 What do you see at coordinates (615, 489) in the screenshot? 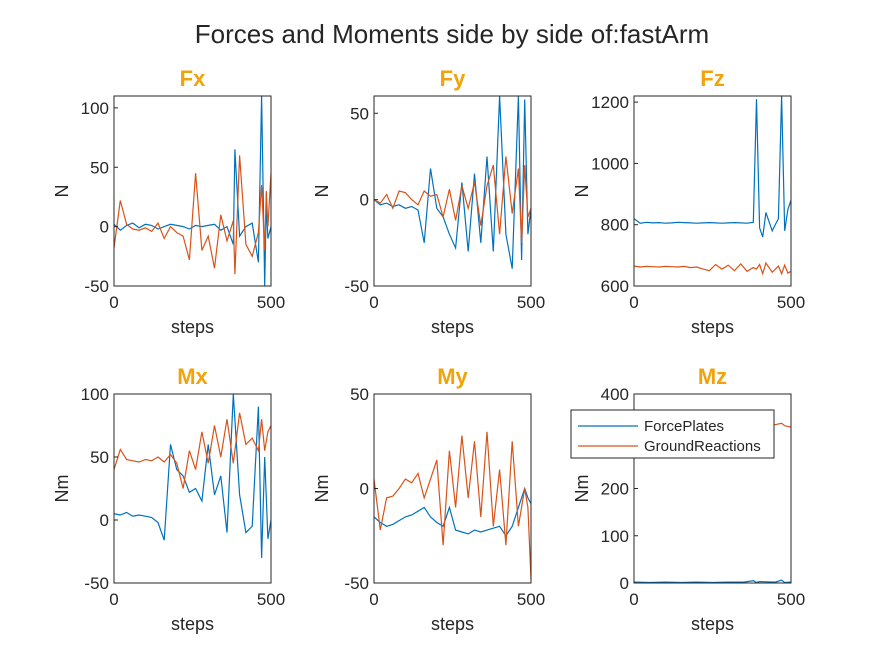
I see `y-tick-label: 200` at bounding box center [615, 489].